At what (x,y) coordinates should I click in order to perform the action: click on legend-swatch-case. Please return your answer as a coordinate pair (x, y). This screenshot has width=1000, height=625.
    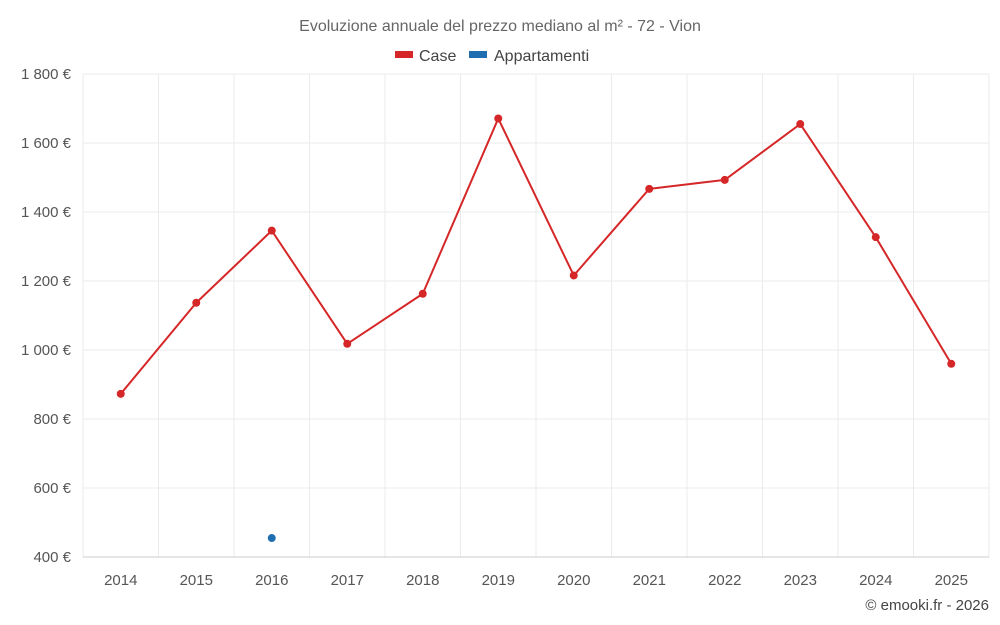
    Looking at the image, I should click on (404, 54).